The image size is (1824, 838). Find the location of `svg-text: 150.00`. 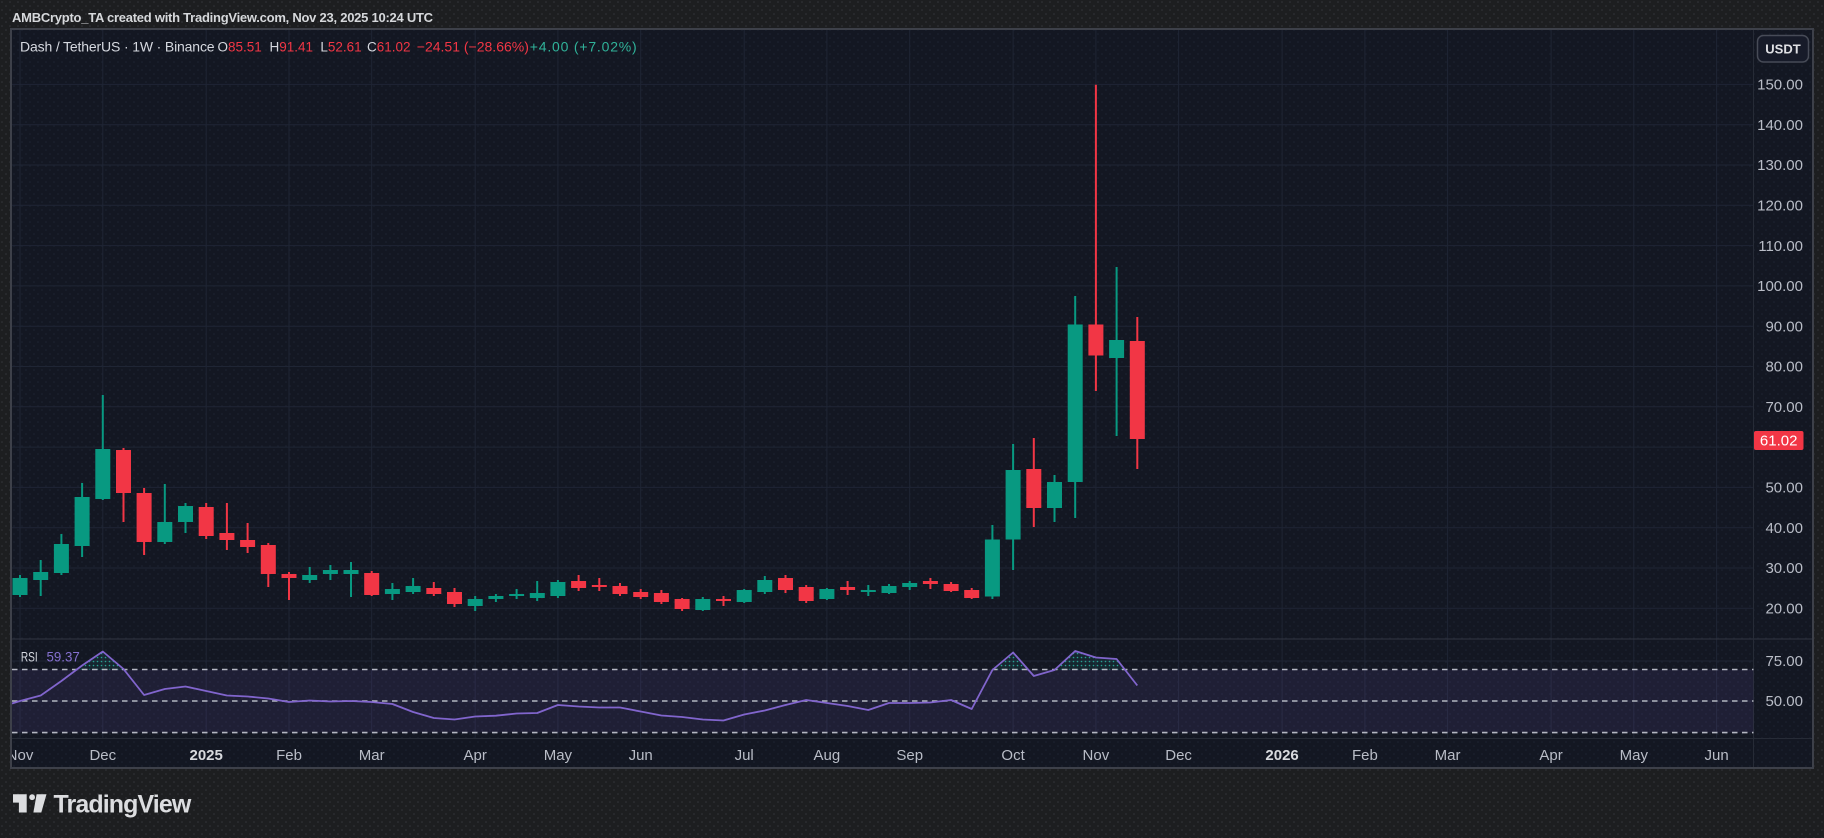

svg-text: 150.00 is located at coordinates (1780, 85).